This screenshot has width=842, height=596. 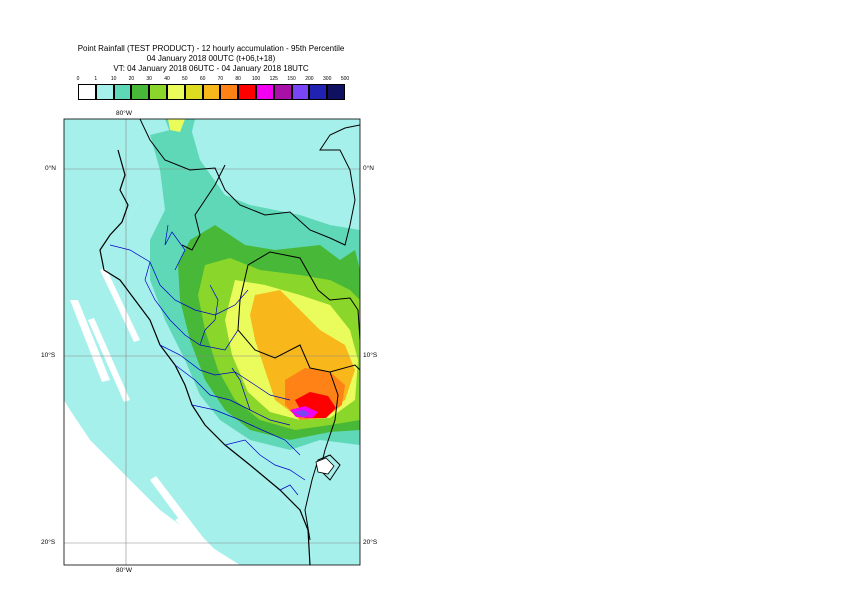 What do you see at coordinates (167, 79) in the screenshot?
I see `colorbar-tick-label: 40` at bounding box center [167, 79].